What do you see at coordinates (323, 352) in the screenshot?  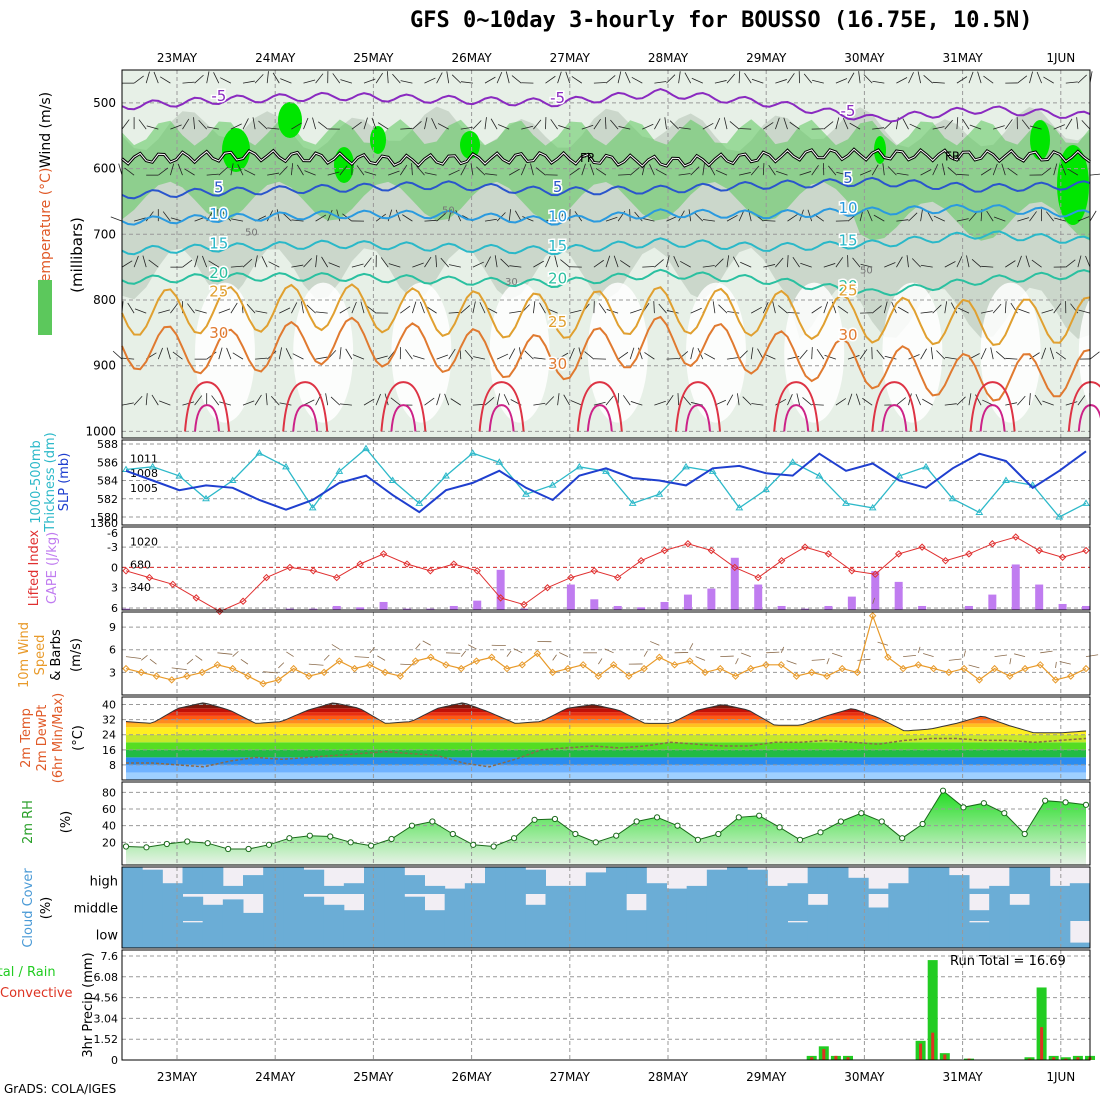 I see `rh-dry-column` at bounding box center [323, 352].